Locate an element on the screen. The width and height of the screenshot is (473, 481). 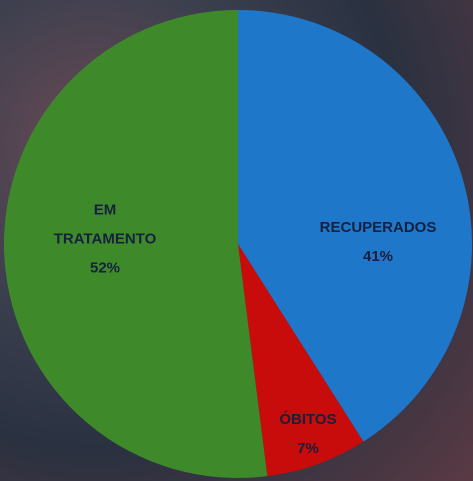
pie-slice is located at coordinates (301, 360).